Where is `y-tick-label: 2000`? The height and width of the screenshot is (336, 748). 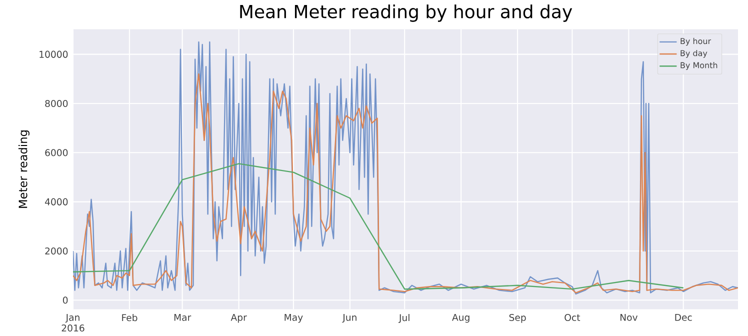
y-tick-label: 2000 is located at coordinates (56, 251).